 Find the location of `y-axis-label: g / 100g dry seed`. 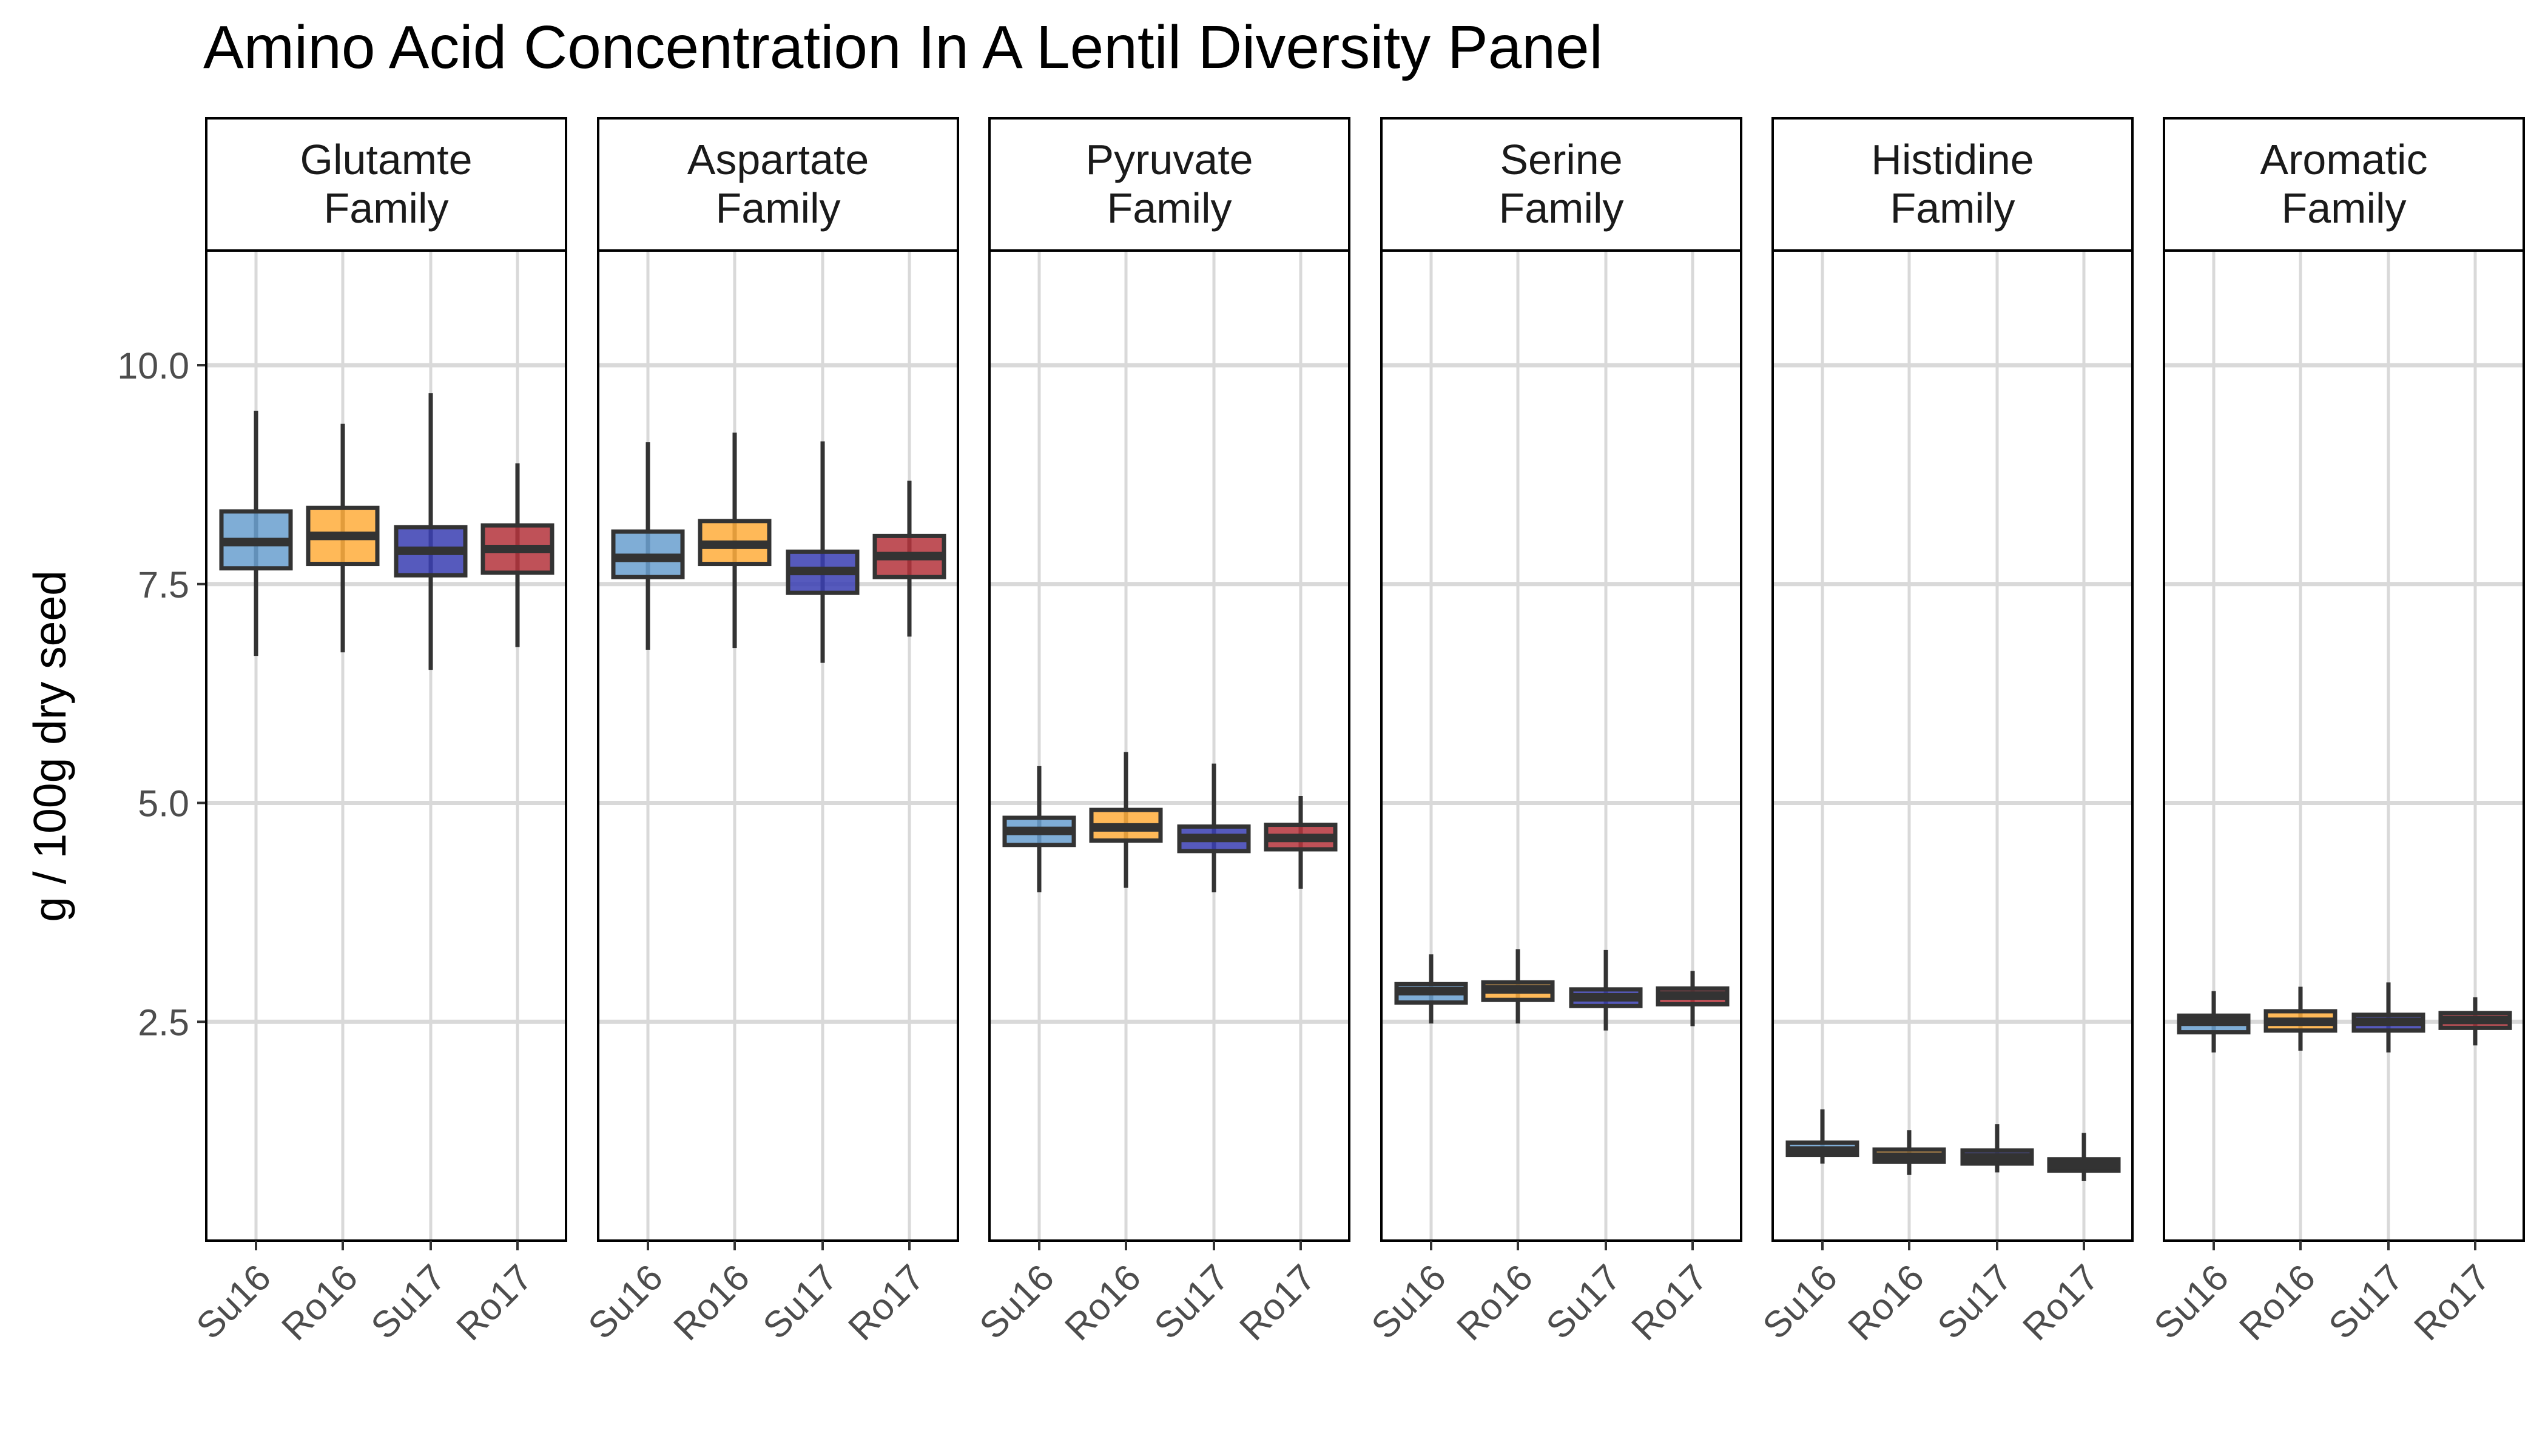

y-axis-label: g / 100g dry seed is located at coordinates (49, 746).